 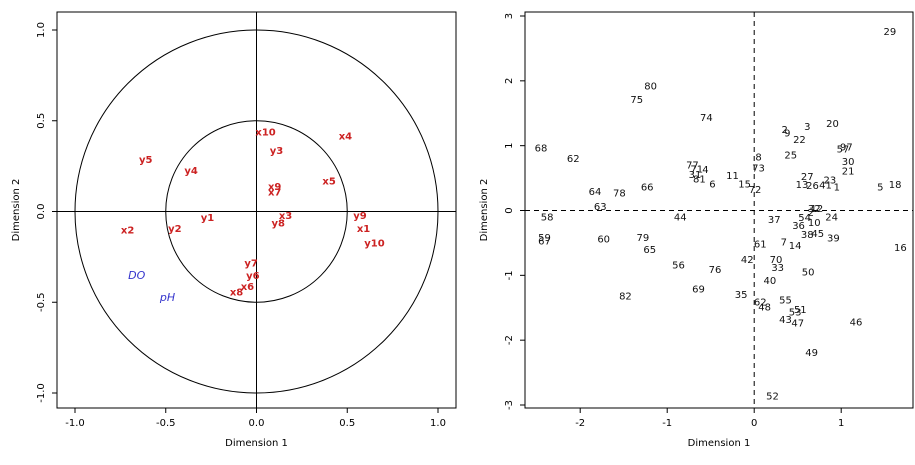 What do you see at coordinates (509, 81) in the screenshot?
I see `y-tick-label: 2` at bounding box center [509, 81].